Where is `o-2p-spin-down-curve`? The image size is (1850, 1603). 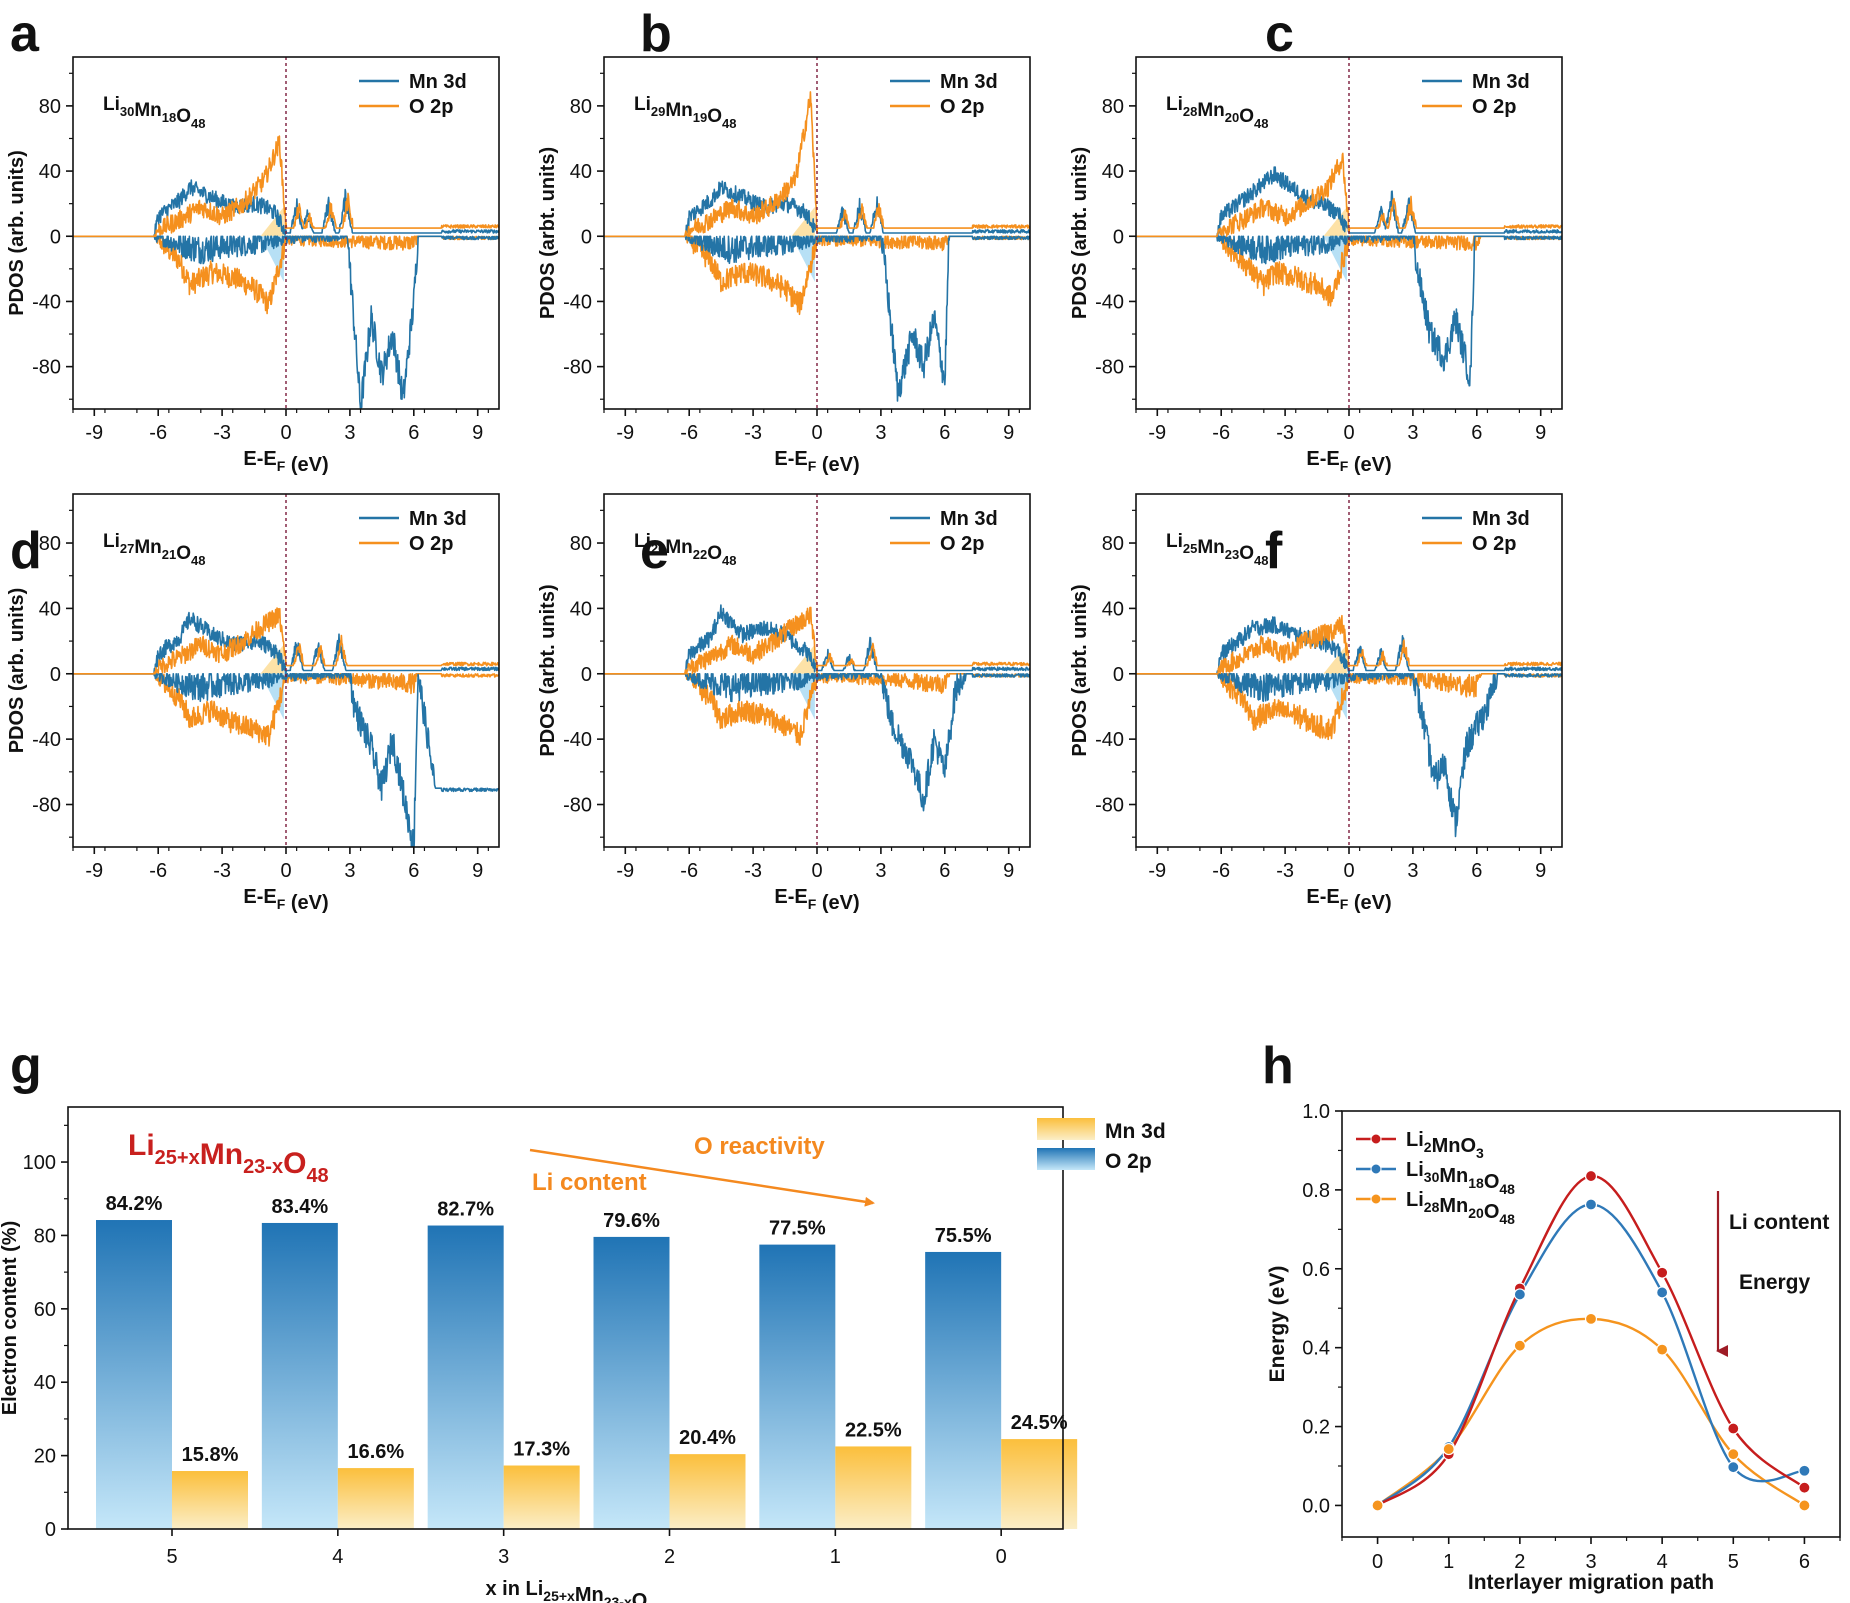 o-2p-spin-down-curve is located at coordinates (1349, 271).